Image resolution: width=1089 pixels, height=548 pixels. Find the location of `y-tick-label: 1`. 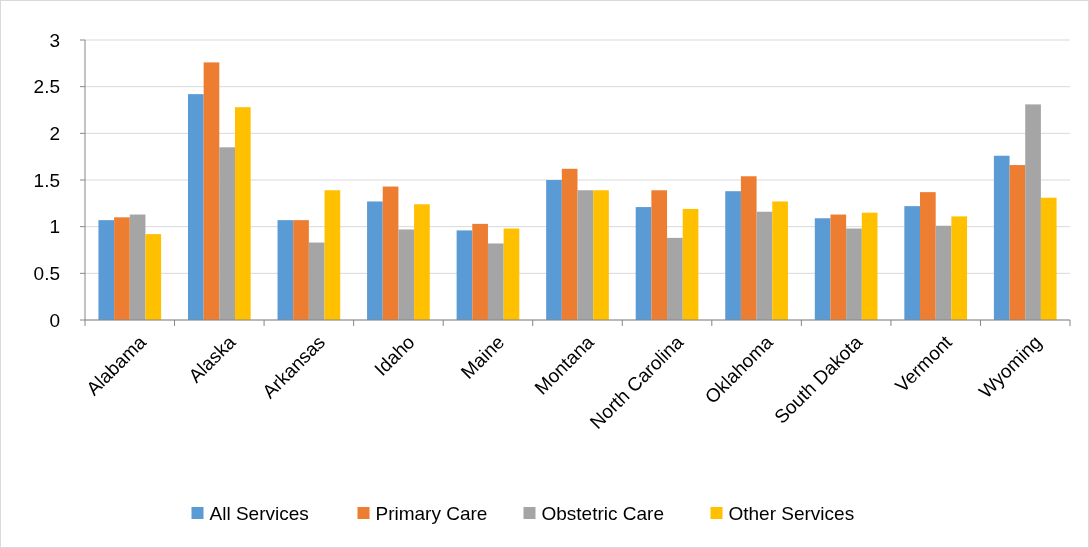

y-tick-label: 1 is located at coordinates (54, 227).